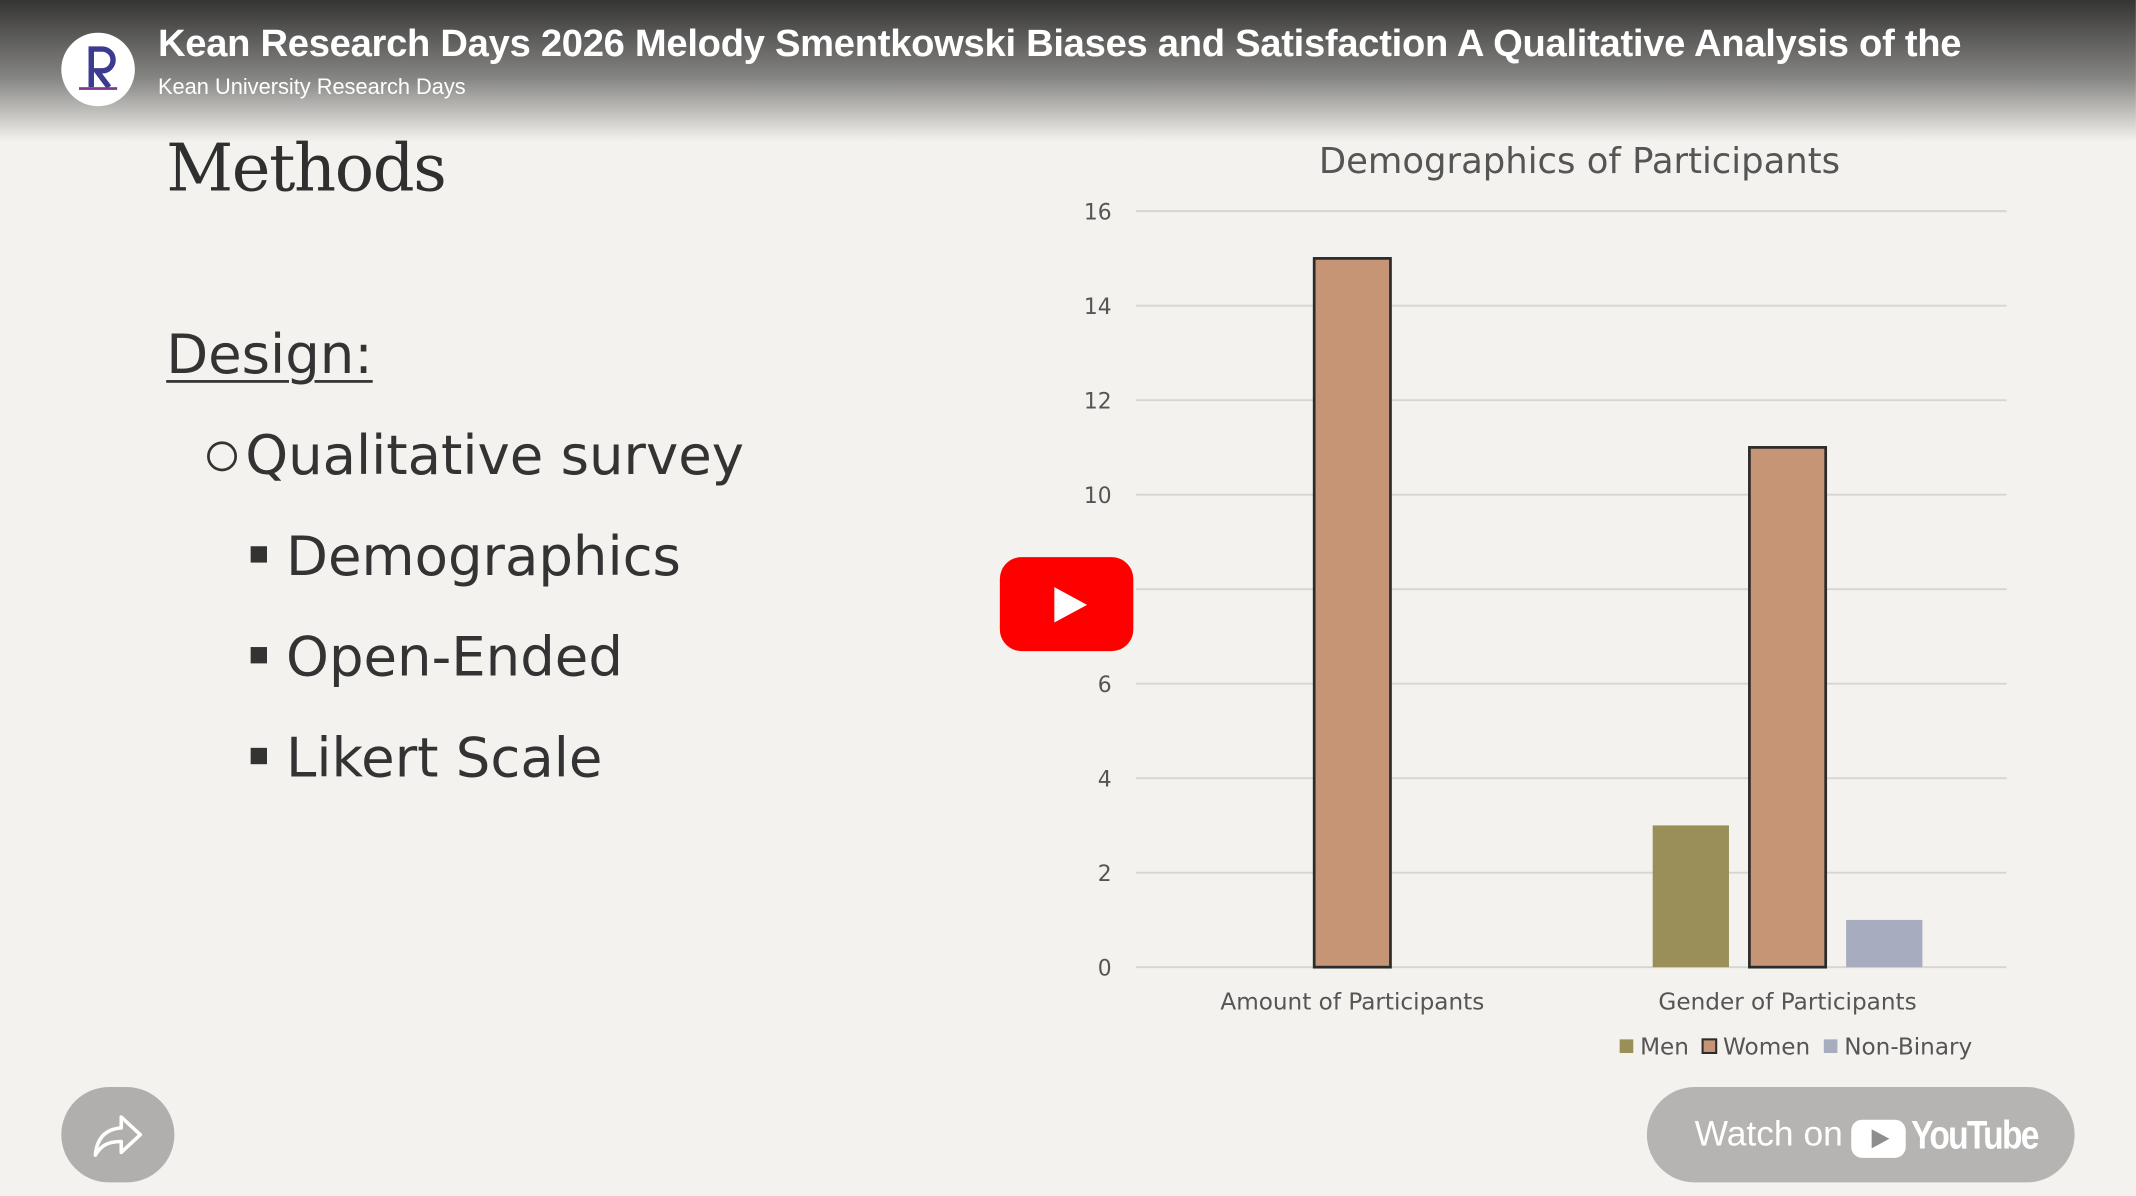 Image resolution: width=2136 pixels, height=1196 pixels. Describe the element at coordinates (1105, 968) in the screenshot. I see `y-tick-label: 0` at that location.